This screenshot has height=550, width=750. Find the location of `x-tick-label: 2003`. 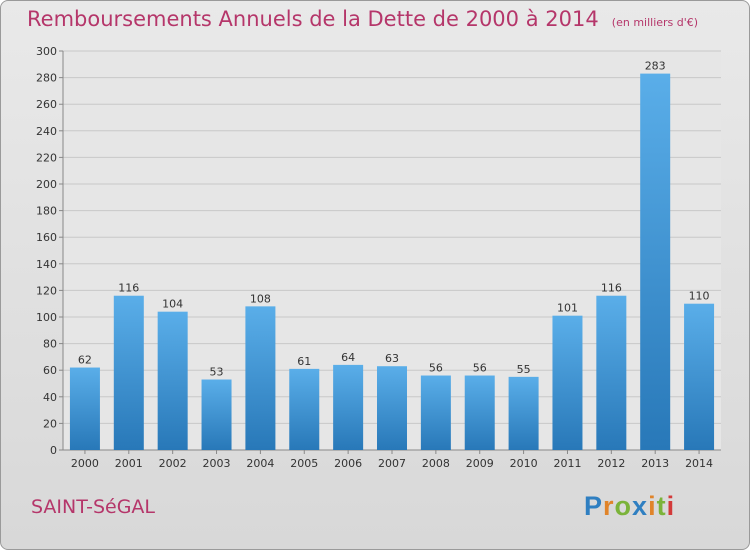

x-tick-label: 2003 is located at coordinates (217, 463).